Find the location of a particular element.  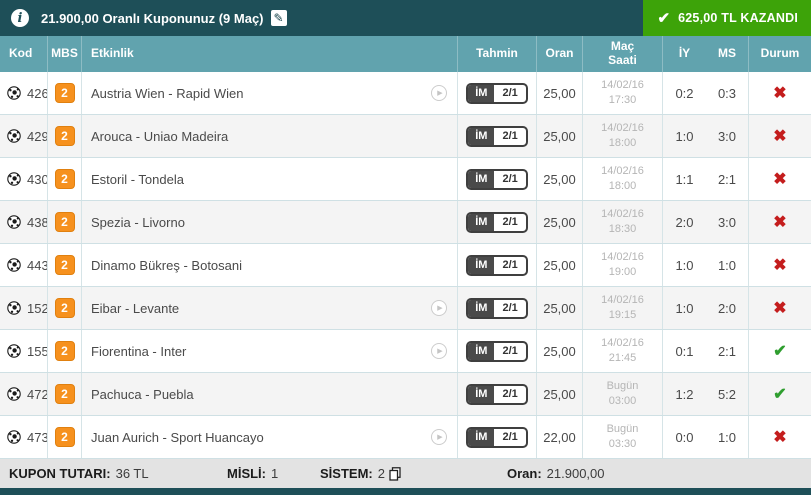

match-time-cell: Bugün 03:30 is located at coordinates (623, 437).